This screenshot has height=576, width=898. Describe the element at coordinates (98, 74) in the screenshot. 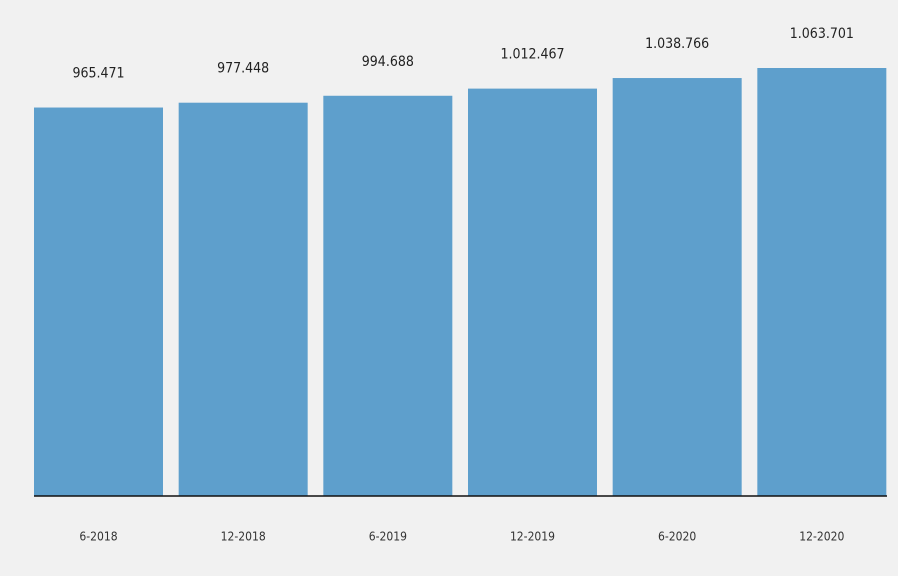

I see `value-label: 965.471` at that location.